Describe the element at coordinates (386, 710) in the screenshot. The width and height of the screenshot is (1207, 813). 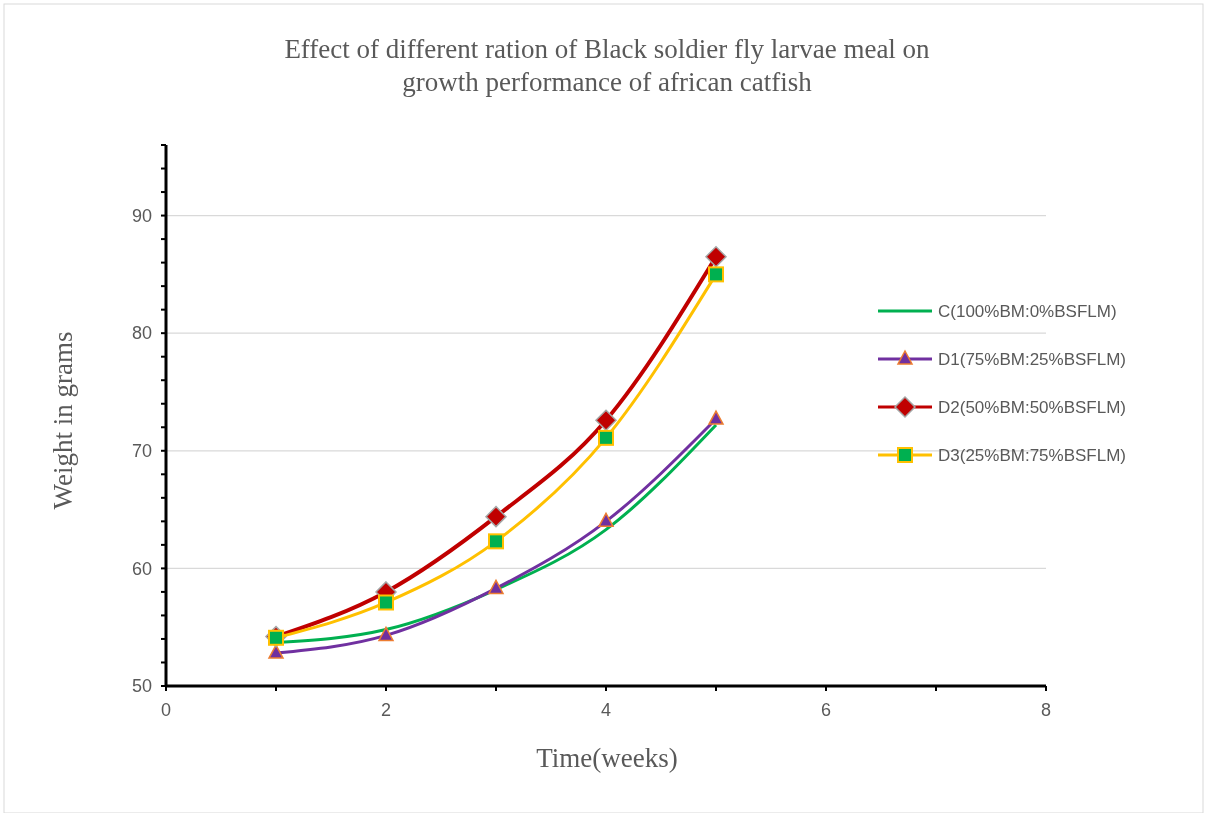
I see `x-tick-label: 2` at that location.